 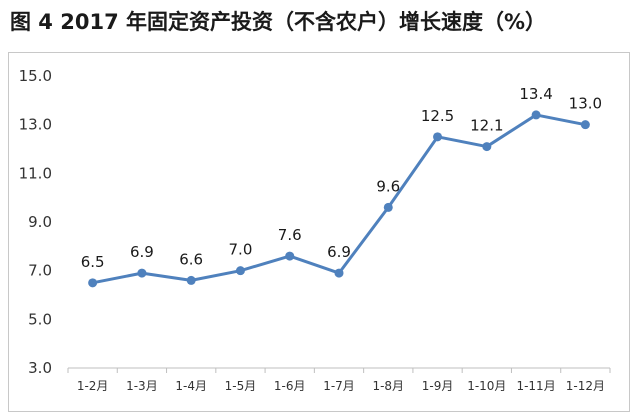 I want to click on data-label: 12.5, so click(x=437, y=116).